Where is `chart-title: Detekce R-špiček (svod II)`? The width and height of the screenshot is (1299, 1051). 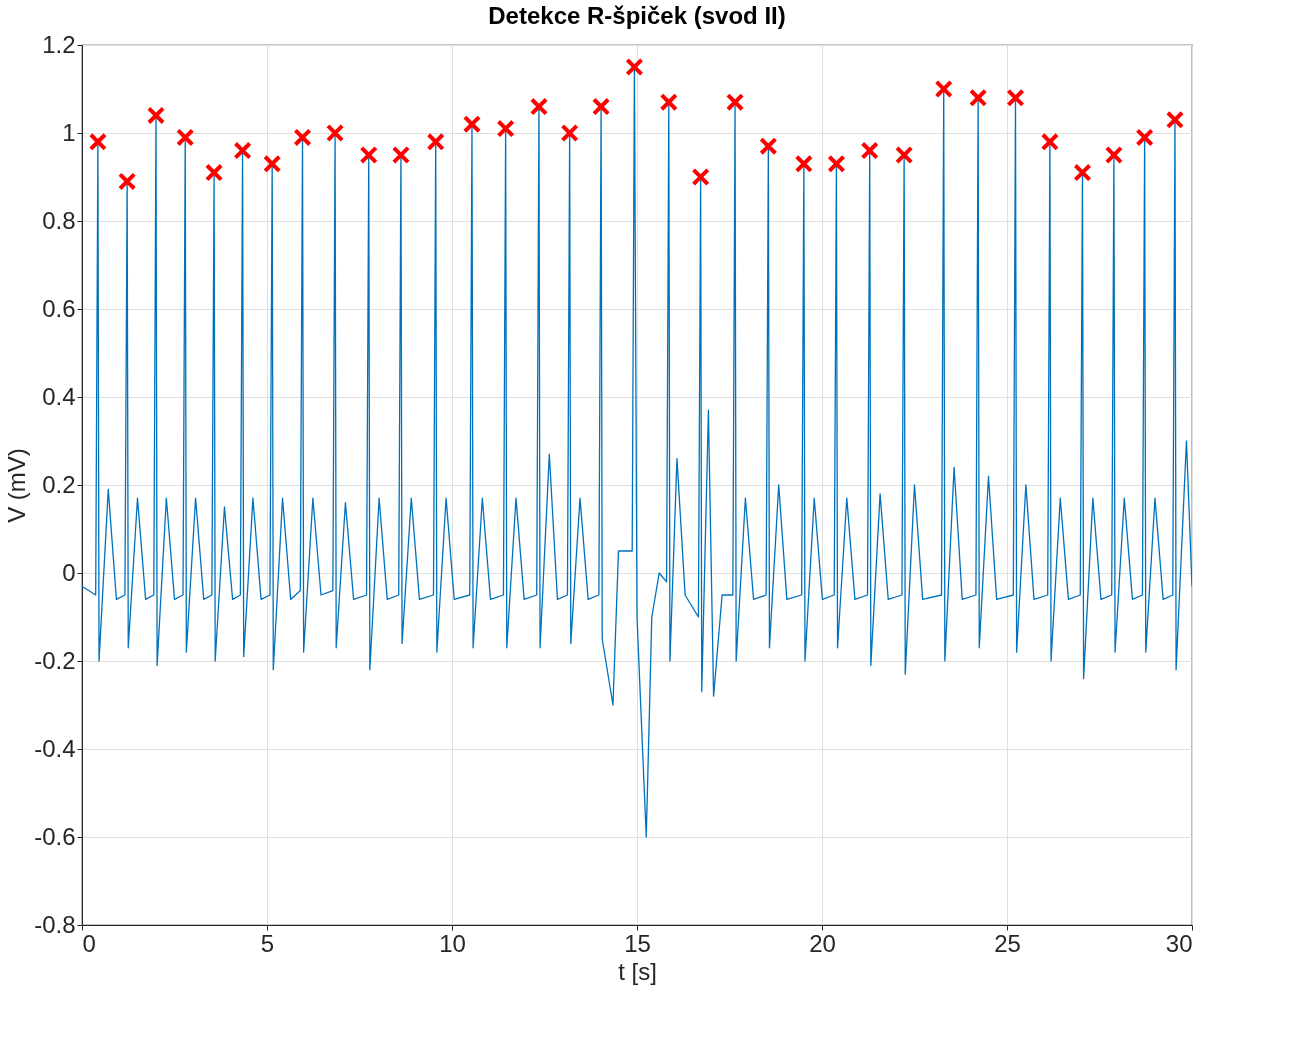
chart-title: Detekce R-špiček (svod II) is located at coordinates (637, 15).